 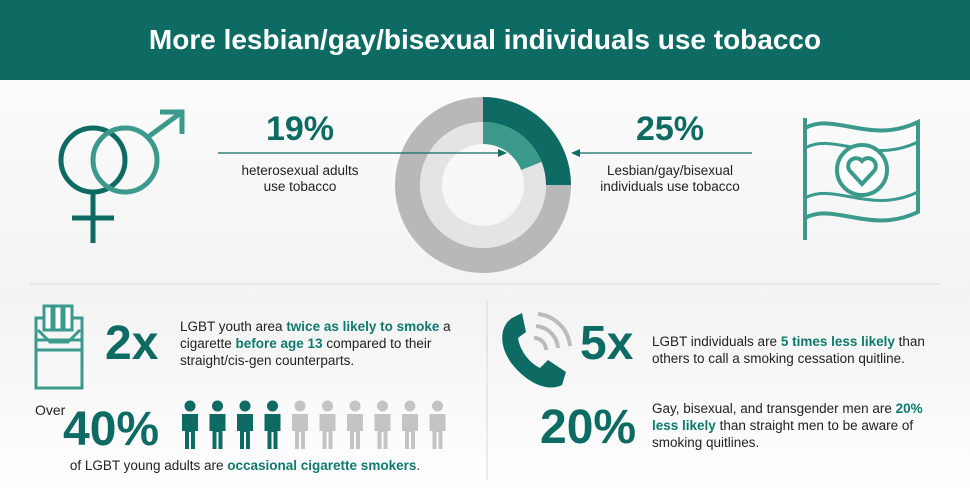 I want to click on people-icons, so click(x=314, y=424).